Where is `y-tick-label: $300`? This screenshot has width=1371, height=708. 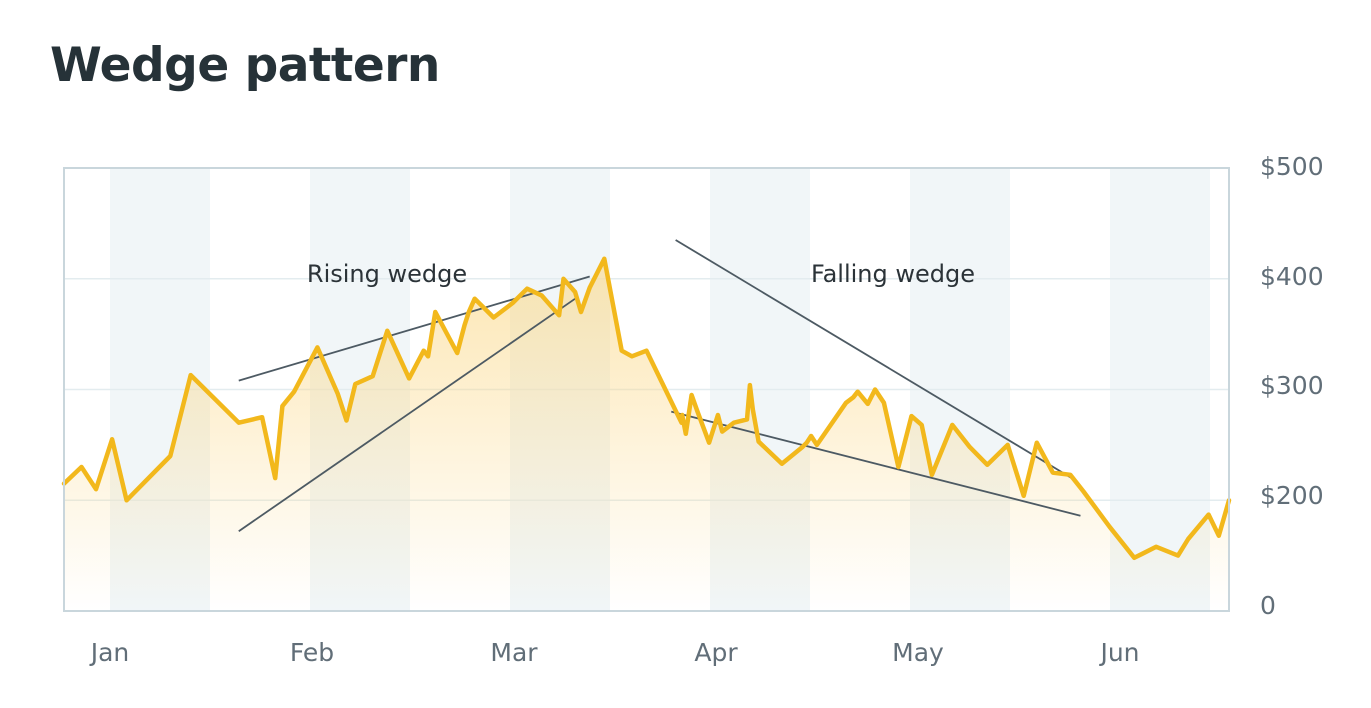 y-tick-label: $300 is located at coordinates (1292, 385).